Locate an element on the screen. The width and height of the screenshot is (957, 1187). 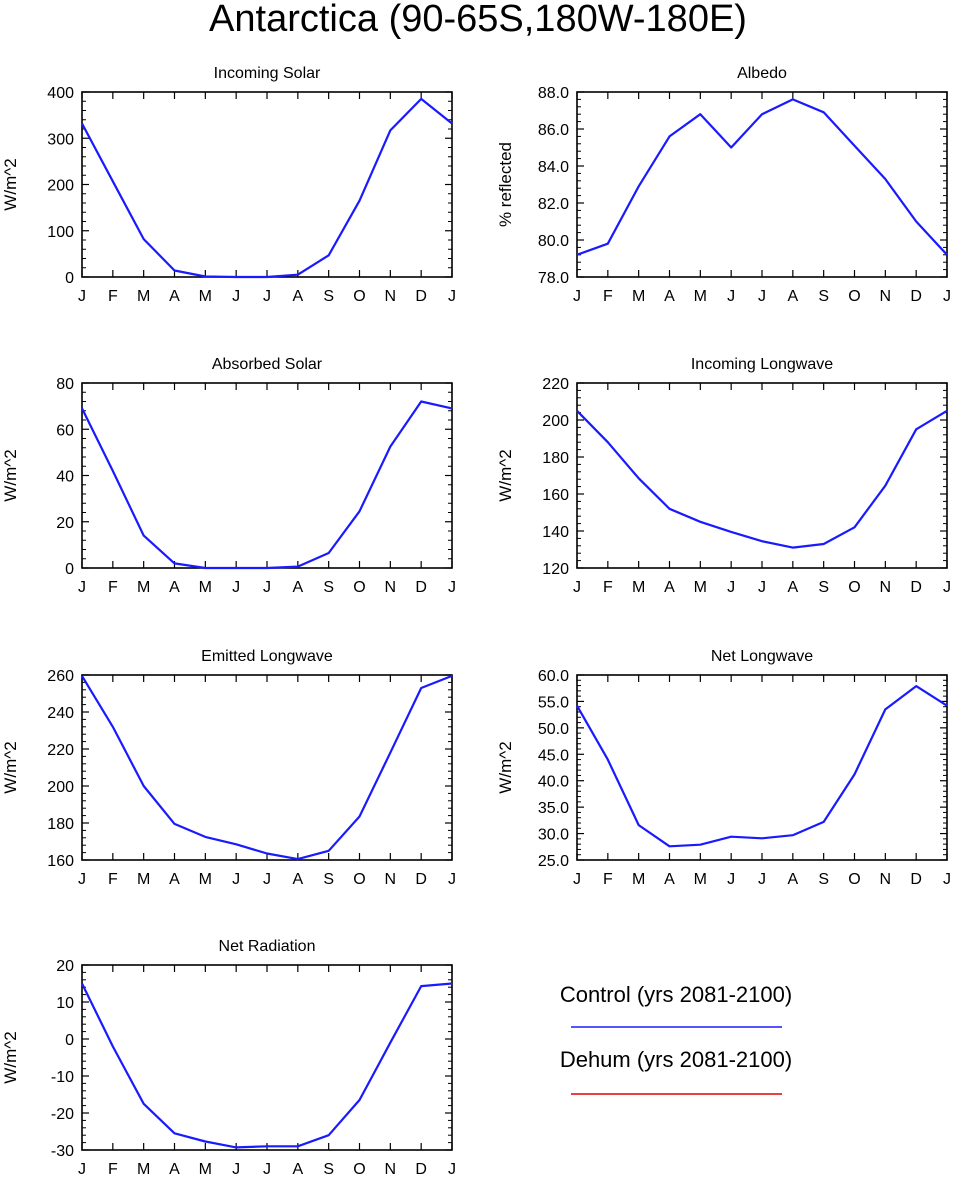
y-tick-label: 300 is located at coordinates (60, 139).